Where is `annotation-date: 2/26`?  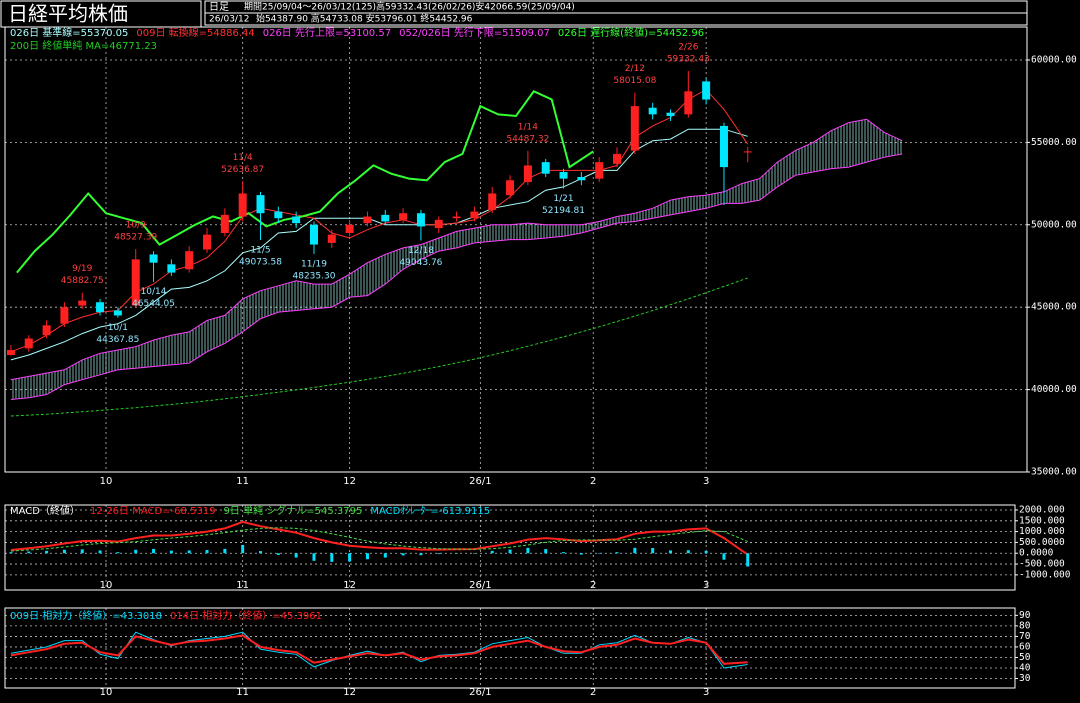 annotation-date: 2/26 is located at coordinates (688, 47).